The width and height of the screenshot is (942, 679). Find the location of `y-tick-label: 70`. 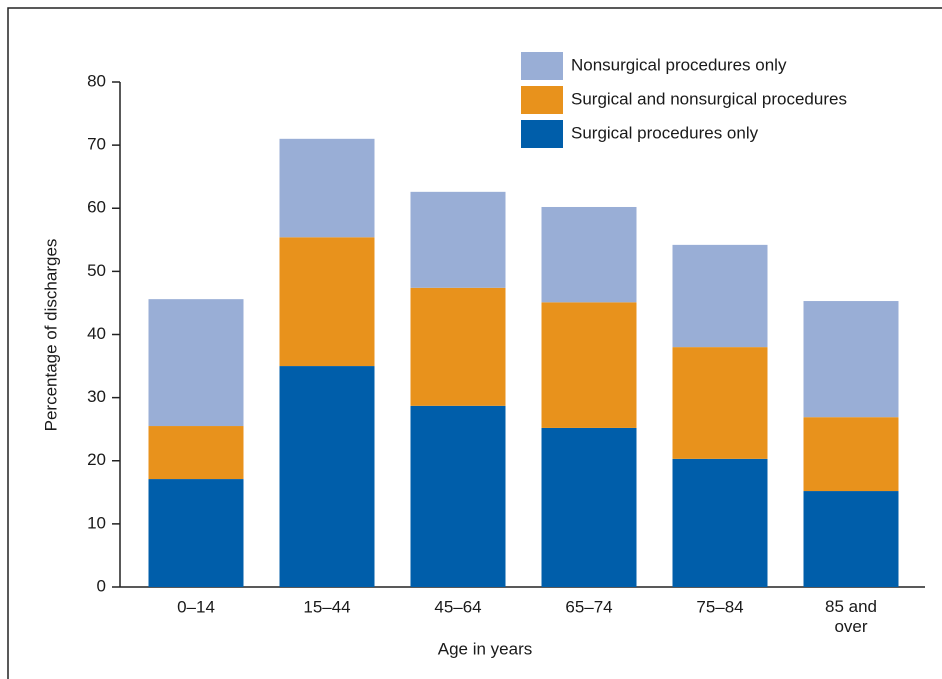

y-tick-label: 70 is located at coordinates (96, 144).